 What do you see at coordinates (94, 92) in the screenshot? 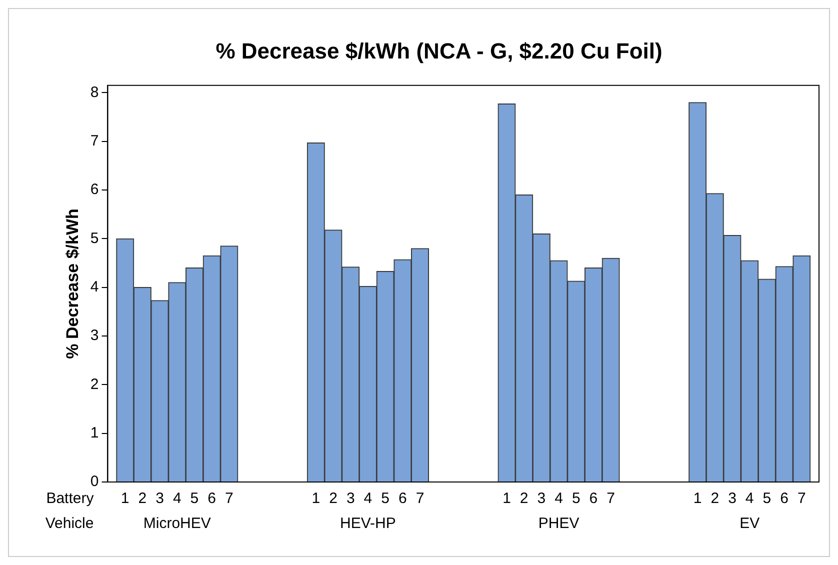
I see `y-tick-label: 8` at bounding box center [94, 92].